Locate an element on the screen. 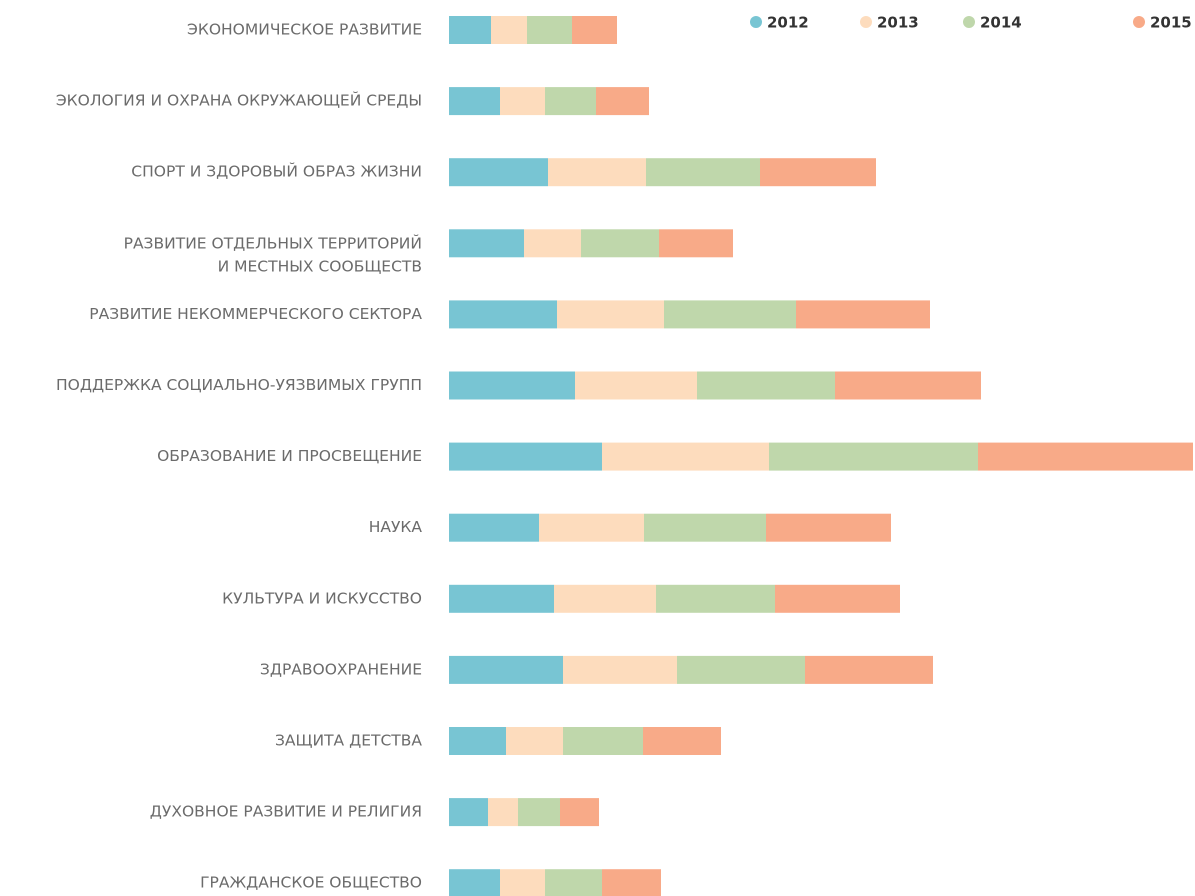 This screenshot has width=1195, height=896. category-label: СПОРТ И ЗДОРОВЫЙ ОБРАЗ ЖИЗНИ is located at coordinates (276, 171).